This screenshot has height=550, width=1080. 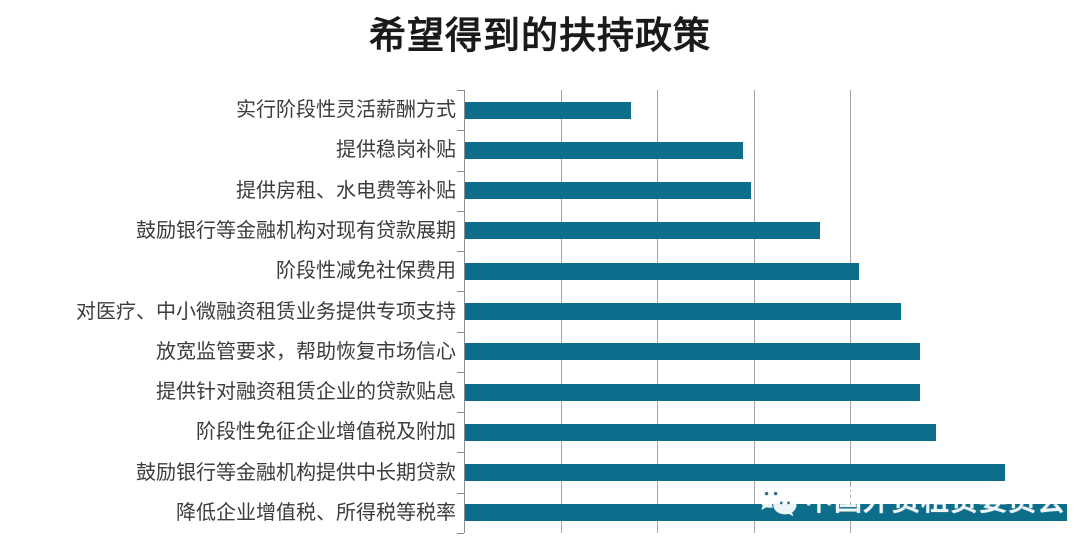 What do you see at coordinates (266, 312) in the screenshot?
I see `category-label: 对医疗、中小微融资租赁业务提供专项支持` at bounding box center [266, 312].